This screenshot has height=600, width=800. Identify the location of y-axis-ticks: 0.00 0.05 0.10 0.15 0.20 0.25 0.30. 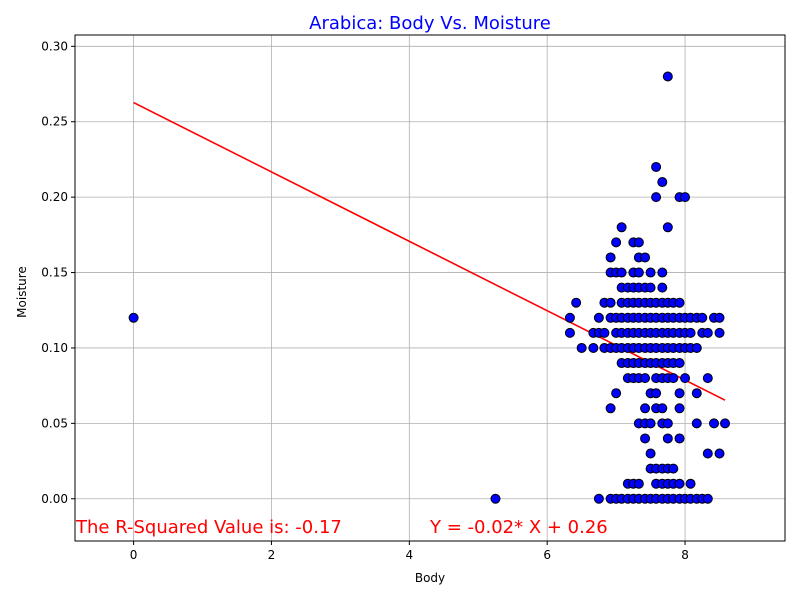
(58, 272).